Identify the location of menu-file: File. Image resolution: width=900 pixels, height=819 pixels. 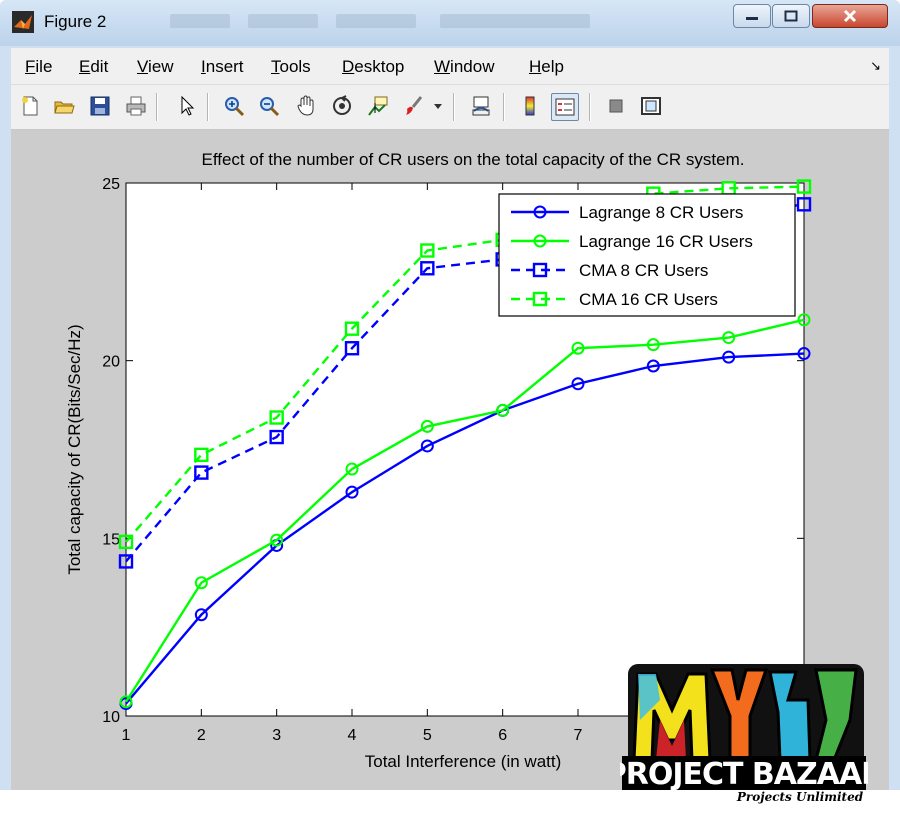
(39, 66).